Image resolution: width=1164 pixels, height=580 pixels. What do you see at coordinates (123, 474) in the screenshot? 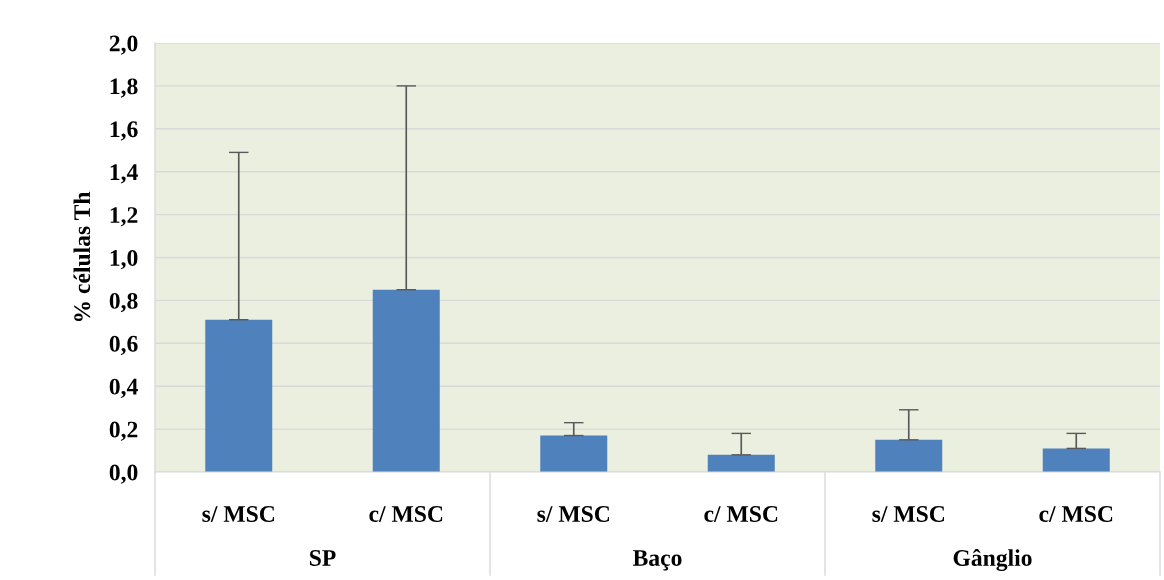
I see `y-tick-label: 0,0` at bounding box center [123, 474].